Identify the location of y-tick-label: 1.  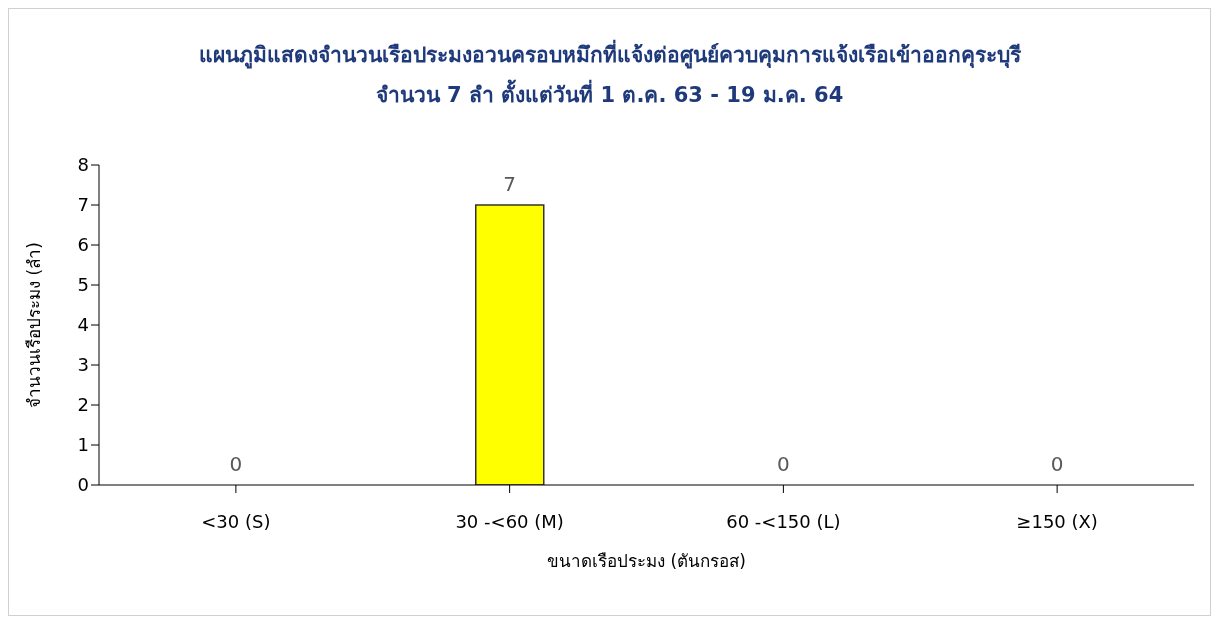
(83, 445).